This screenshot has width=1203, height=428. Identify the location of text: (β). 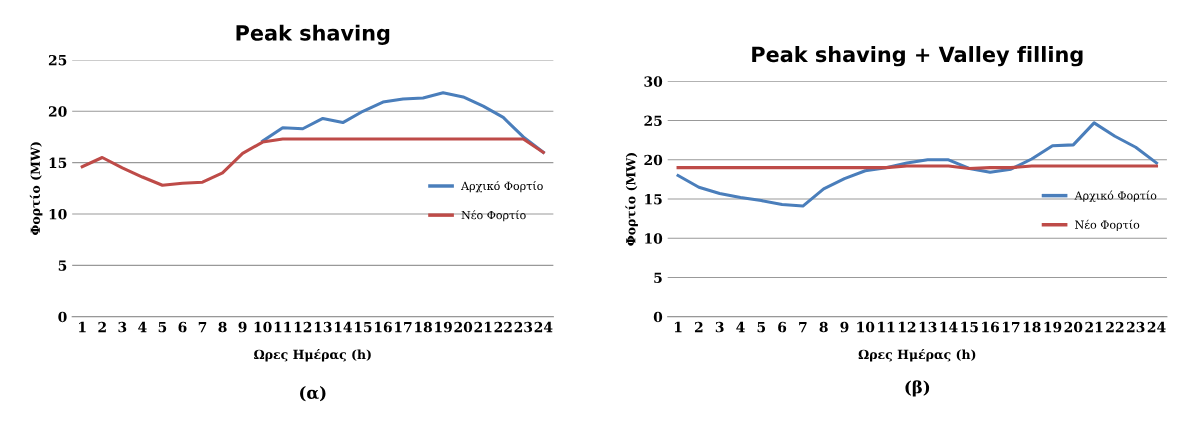
(917, 388).